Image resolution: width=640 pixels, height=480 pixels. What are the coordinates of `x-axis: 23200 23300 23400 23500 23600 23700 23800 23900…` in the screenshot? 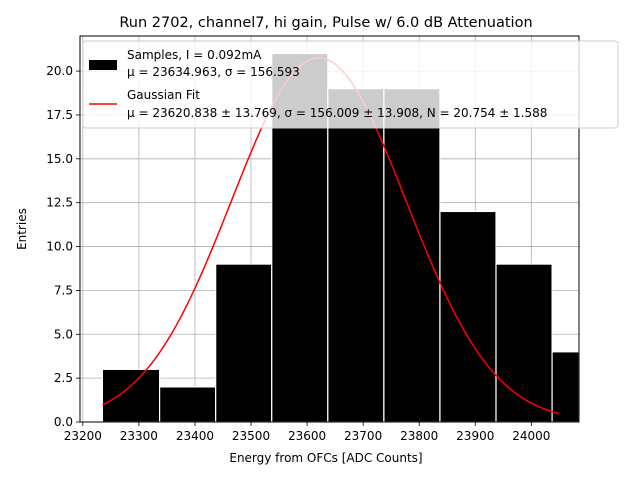 It's located at (307, 432).